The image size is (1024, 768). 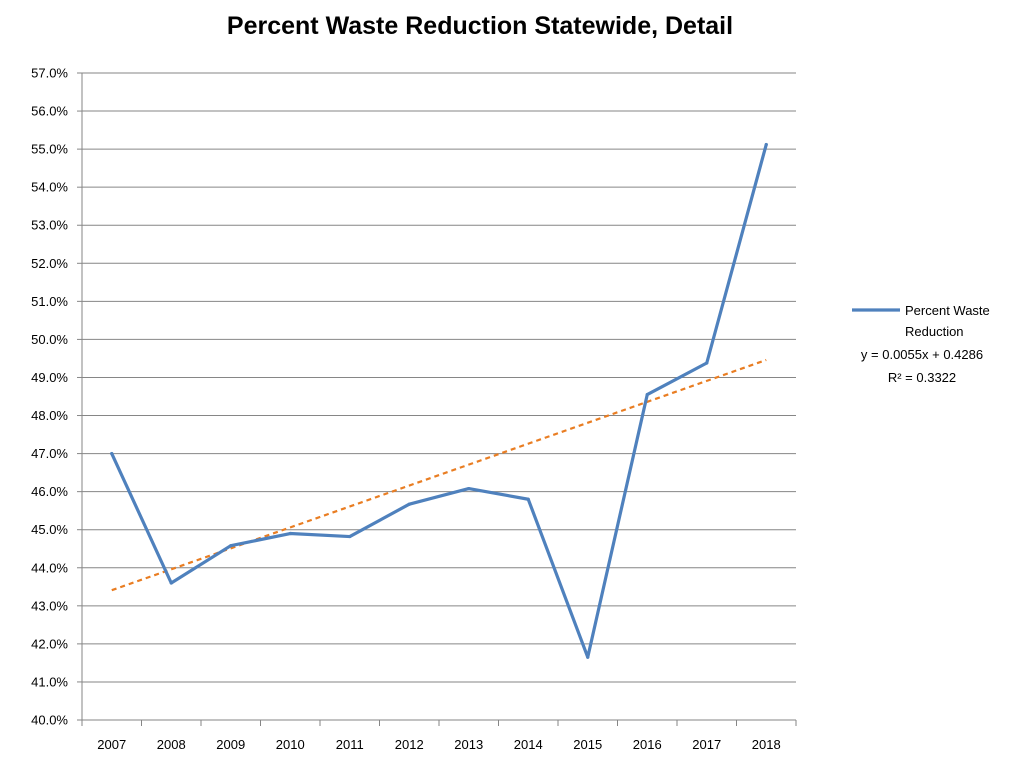 I want to click on y-tick-label: 40.0%, so click(x=49, y=720).